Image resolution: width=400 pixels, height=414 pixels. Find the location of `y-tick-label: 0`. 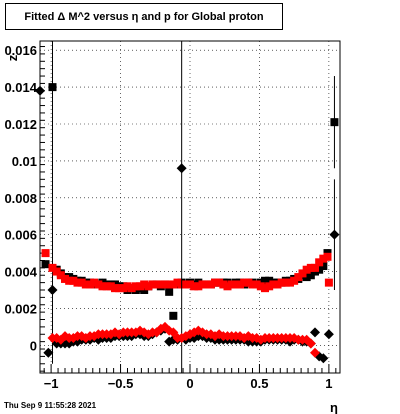

y-tick-label: 0 is located at coordinates (33, 345).